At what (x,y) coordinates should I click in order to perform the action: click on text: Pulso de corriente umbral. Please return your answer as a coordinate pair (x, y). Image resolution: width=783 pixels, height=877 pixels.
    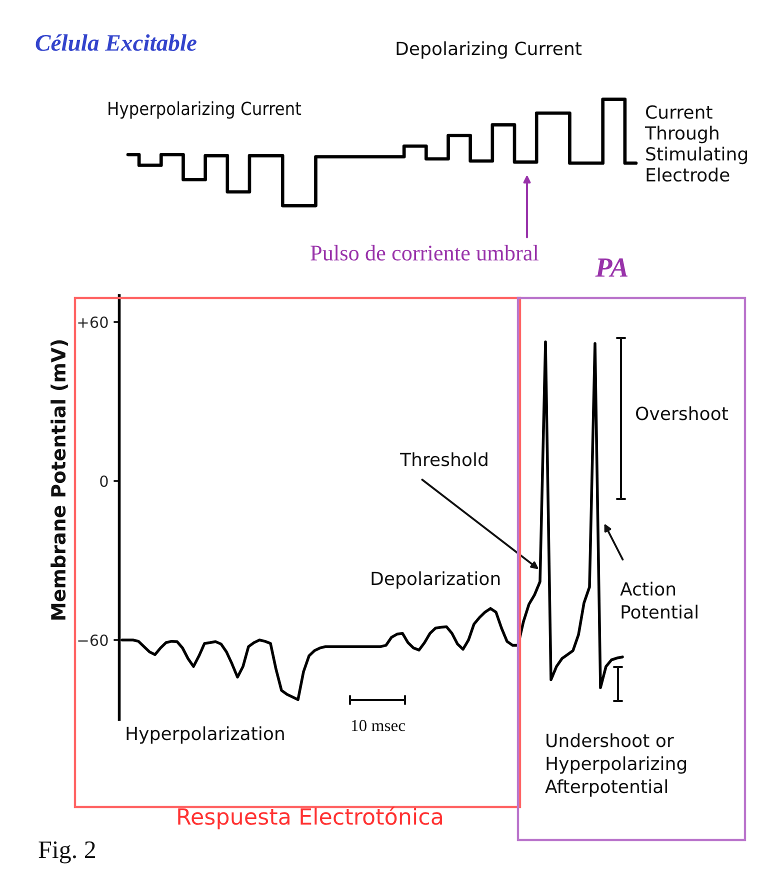
    Looking at the image, I should click on (424, 252).